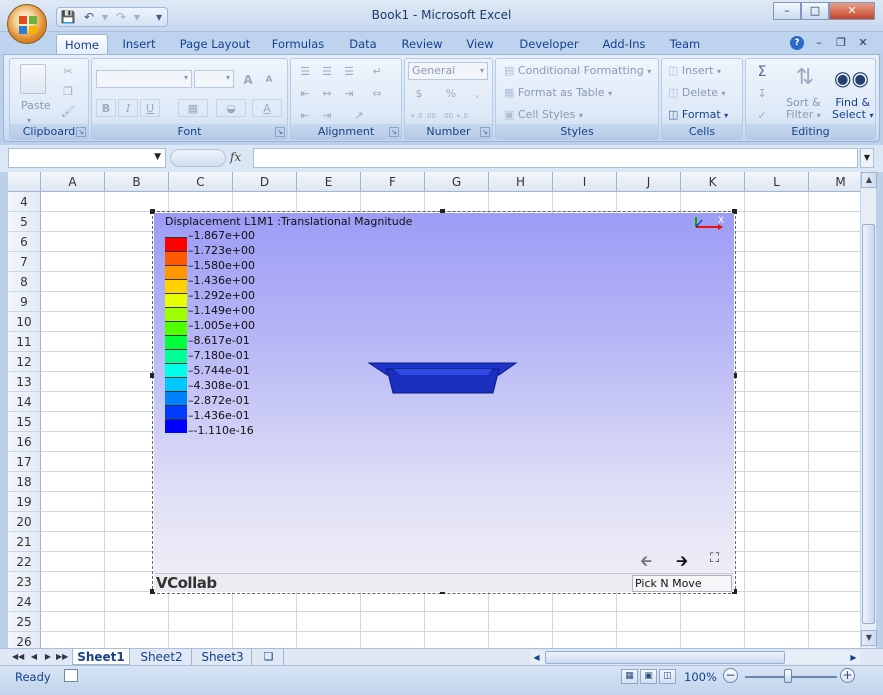 This screenshot has height=695, width=883. What do you see at coordinates (803, 108) in the screenshot?
I see `sort-filter-button: Sort & Filter ▾` at bounding box center [803, 108].